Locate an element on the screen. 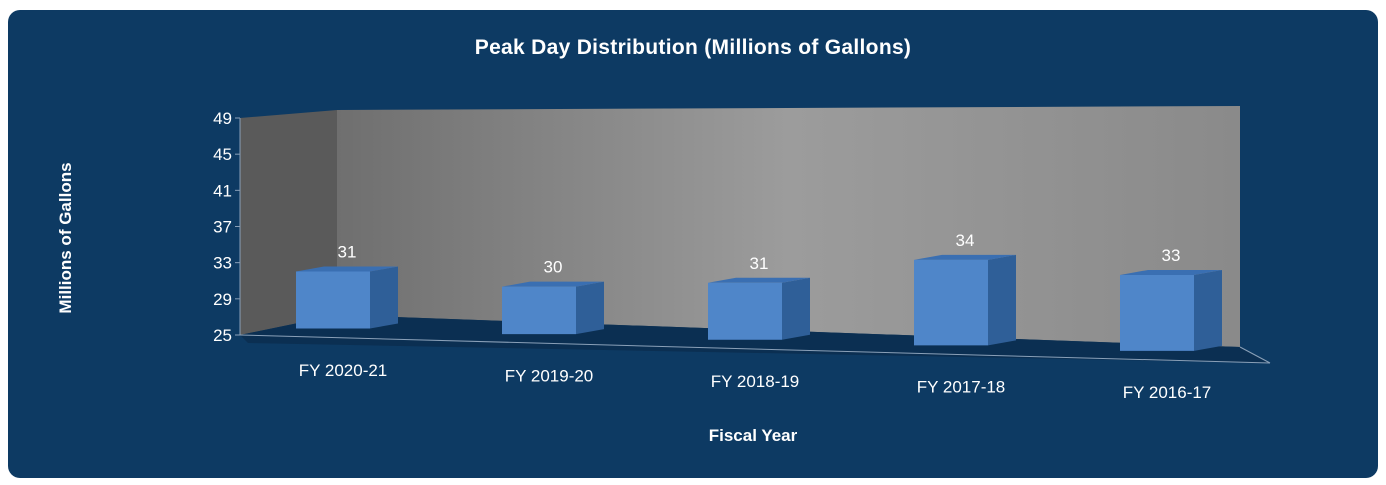 This screenshot has width=1386, height=485. data-label: 30 is located at coordinates (553, 267).